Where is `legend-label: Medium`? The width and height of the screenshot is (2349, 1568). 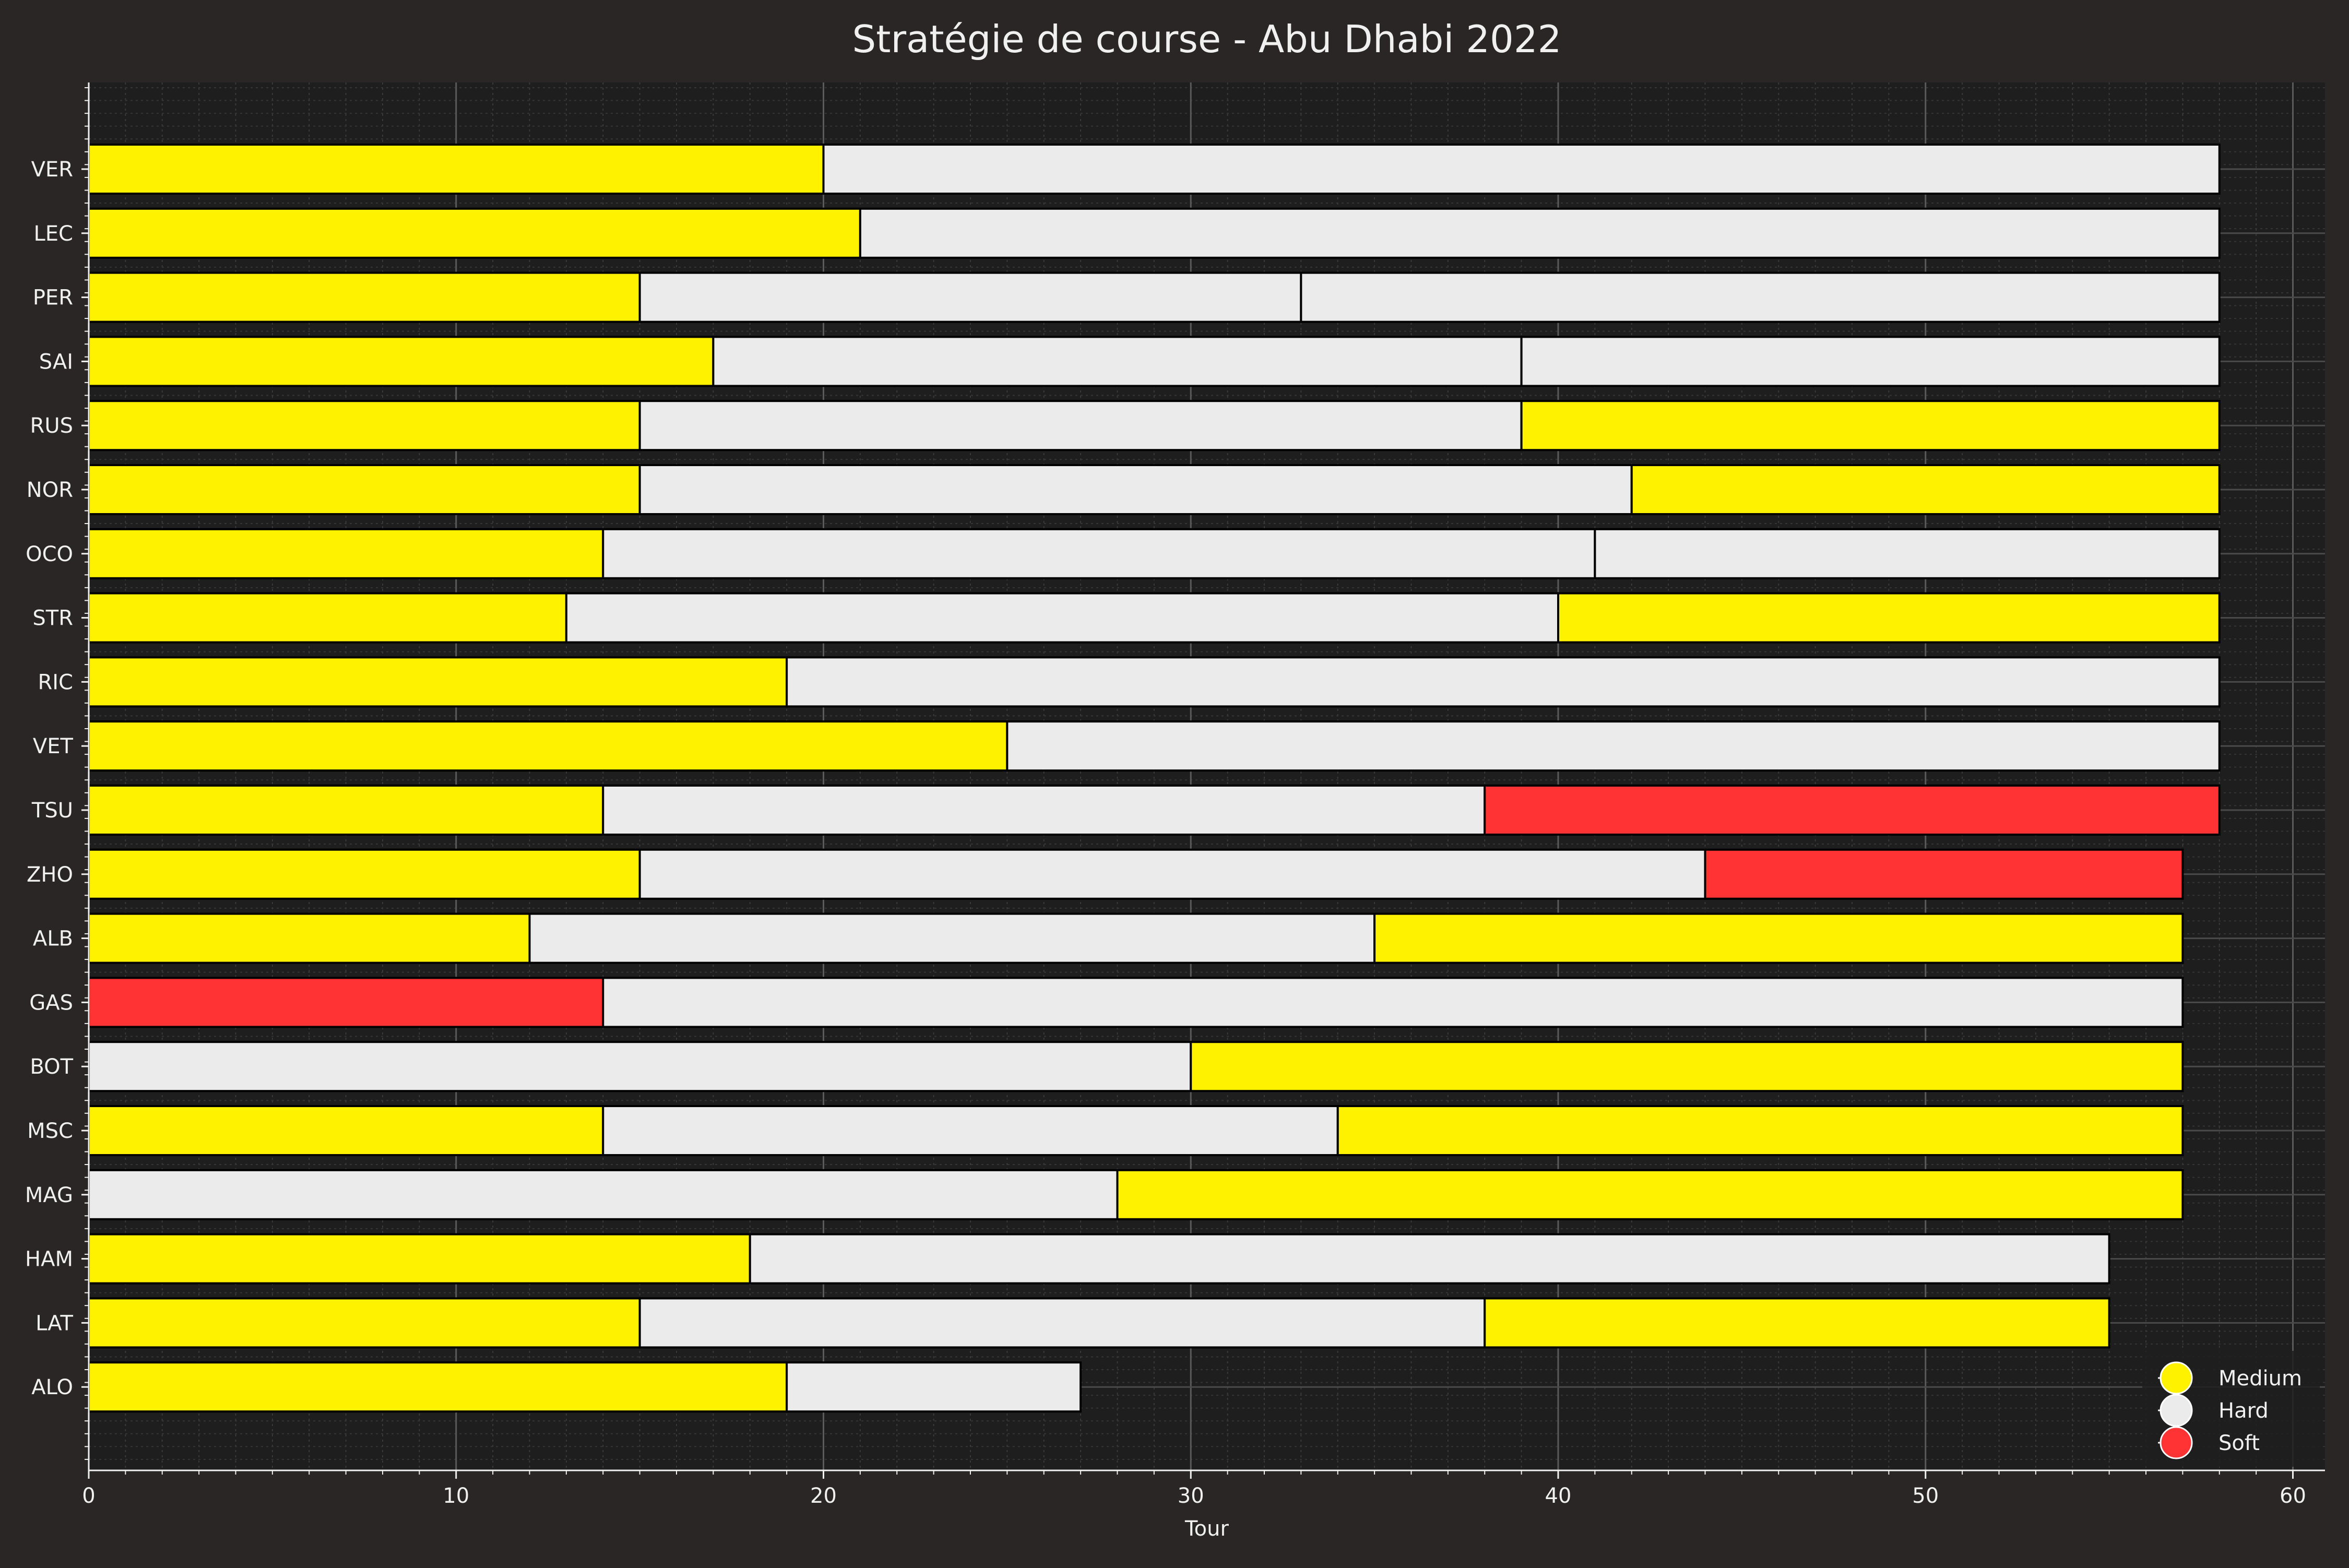 legend-label: Medium is located at coordinates (2260, 1379).